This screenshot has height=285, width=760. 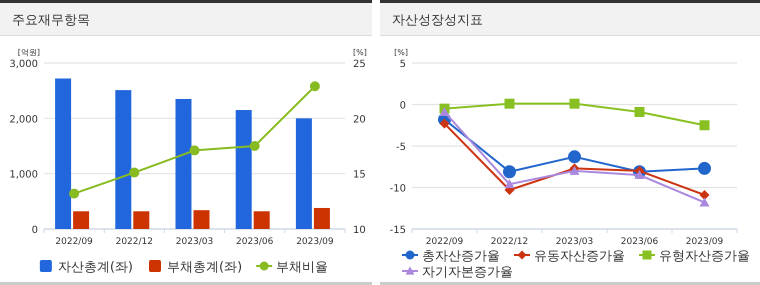 What do you see at coordinates (302, 267) in the screenshot?
I see `legend-label: 부채비율` at bounding box center [302, 267].